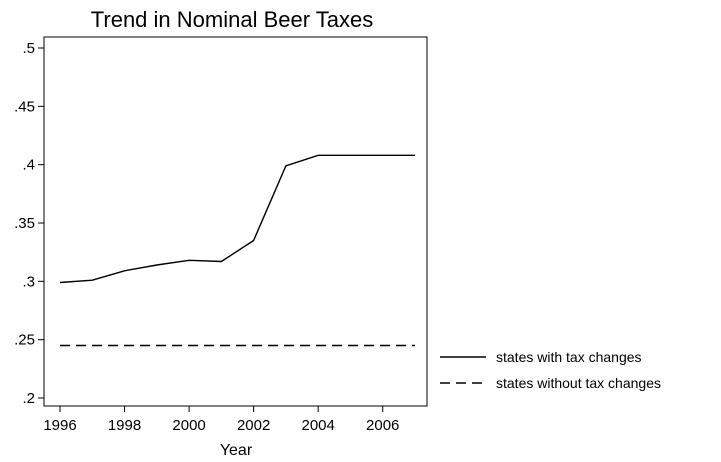  I want to click on legend-label-1: states with tax changes, so click(569, 357).